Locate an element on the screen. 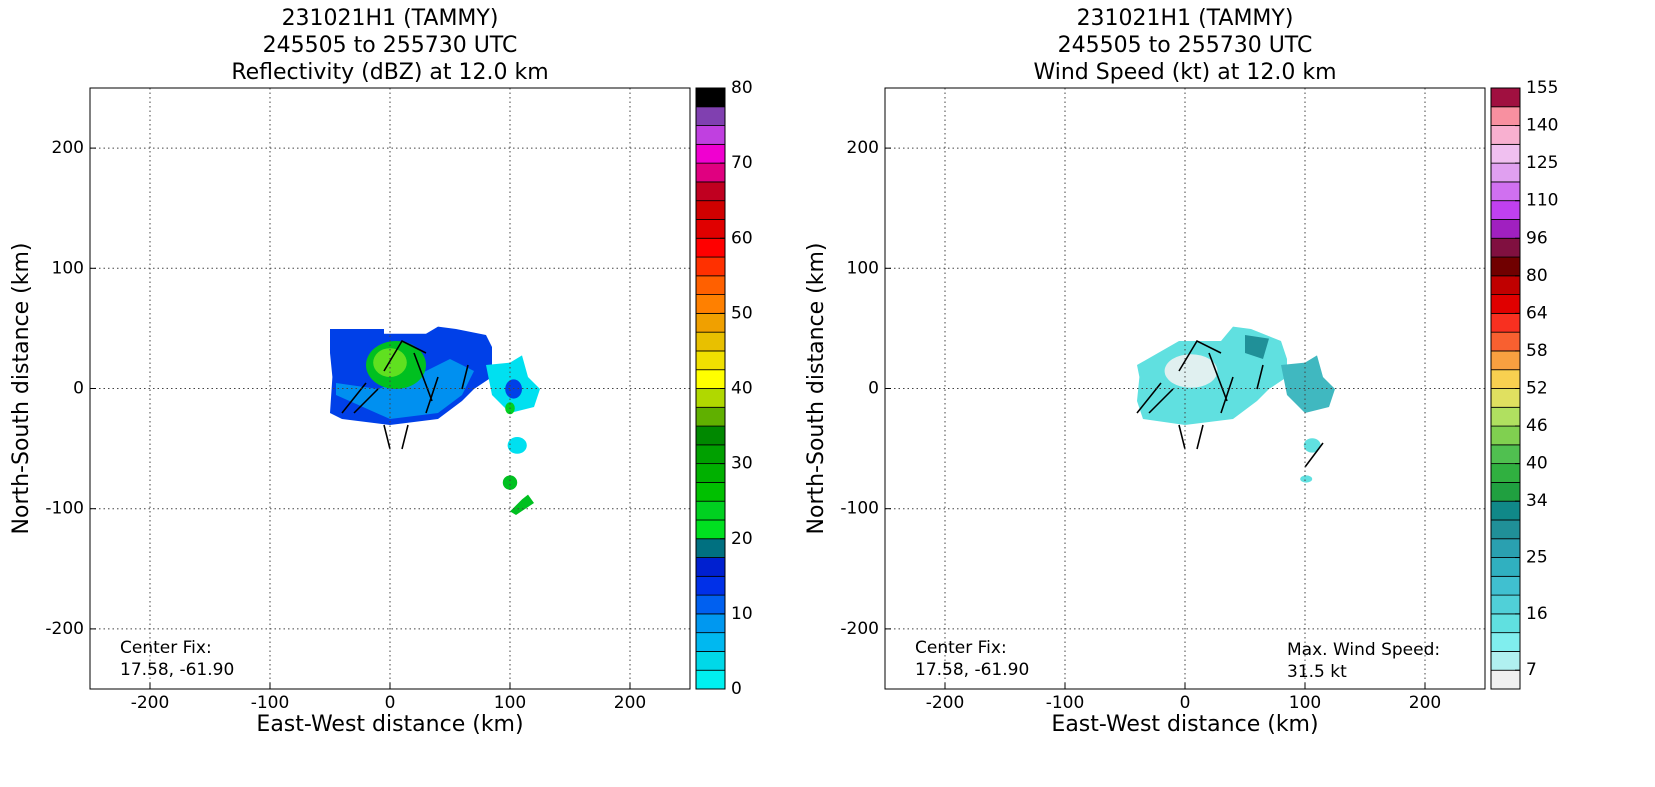  colorbar-tick-label: 58 is located at coordinates (1537, 351).